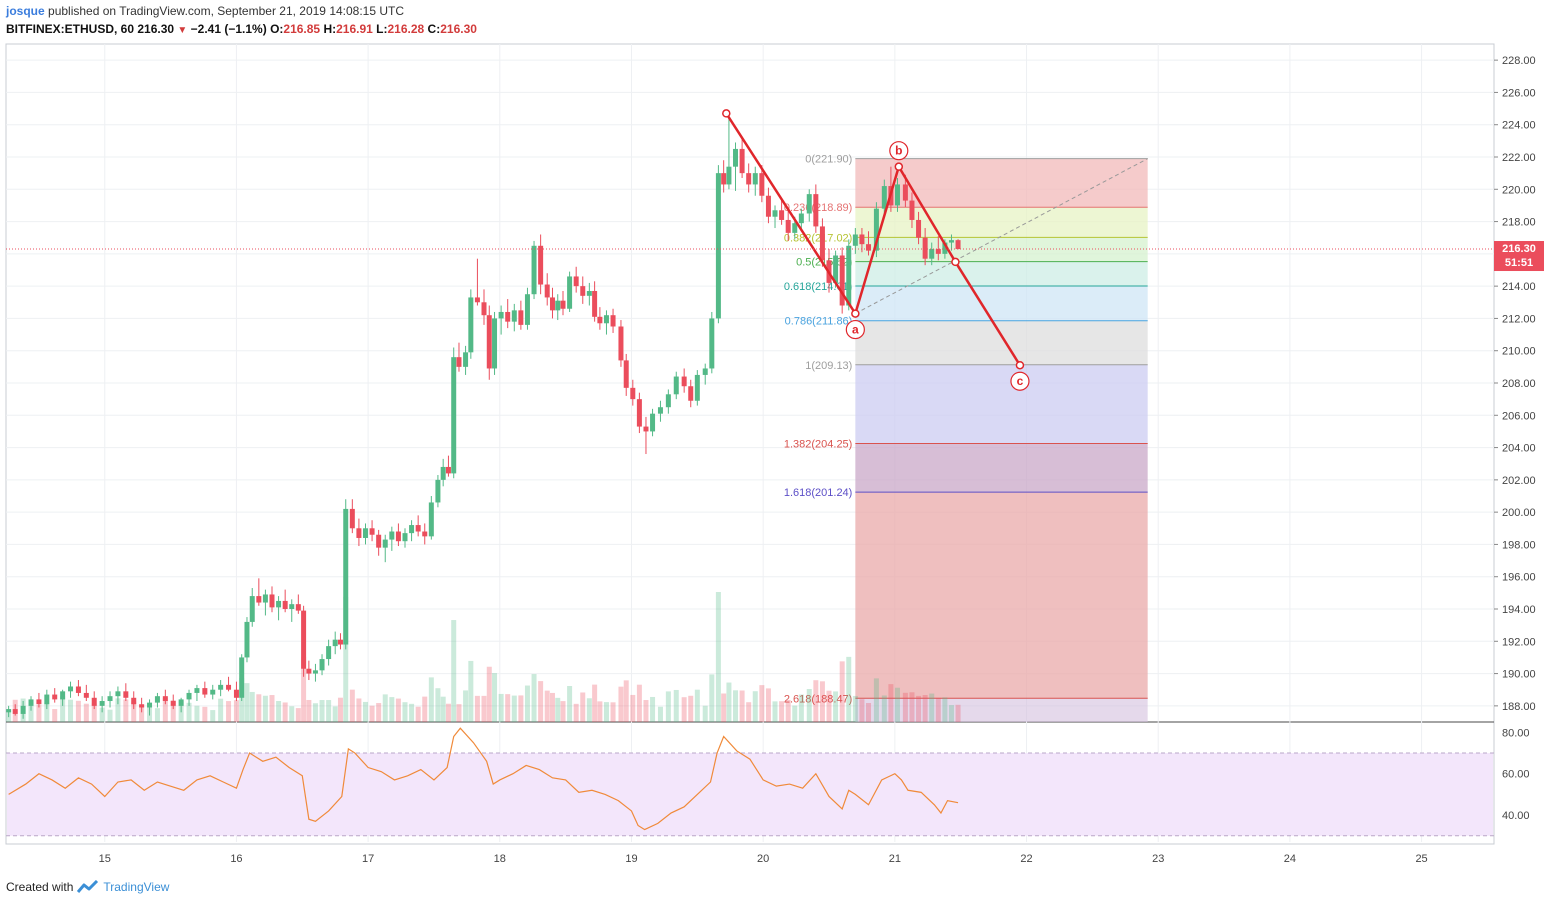 The image size is (1550, 907). I want to click on close-label: C:, so click(434, 29).